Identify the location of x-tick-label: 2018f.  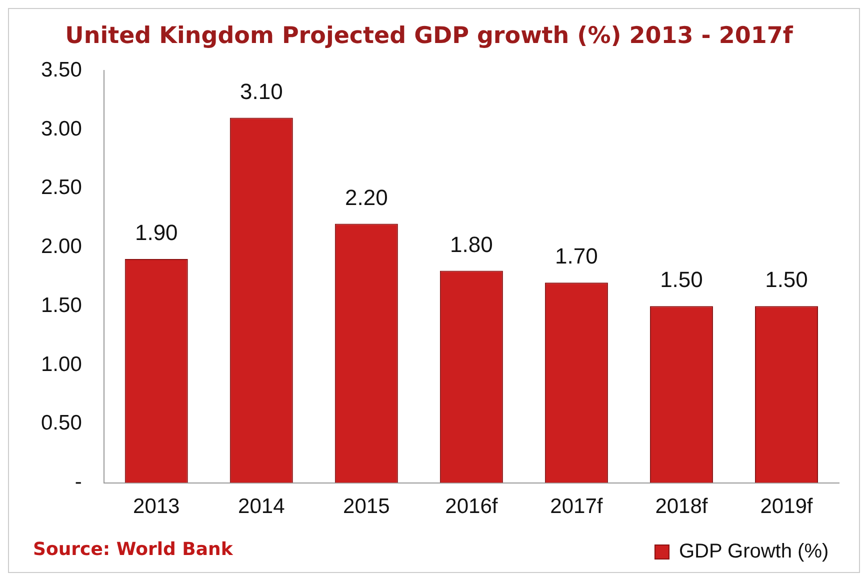
(681, 506).